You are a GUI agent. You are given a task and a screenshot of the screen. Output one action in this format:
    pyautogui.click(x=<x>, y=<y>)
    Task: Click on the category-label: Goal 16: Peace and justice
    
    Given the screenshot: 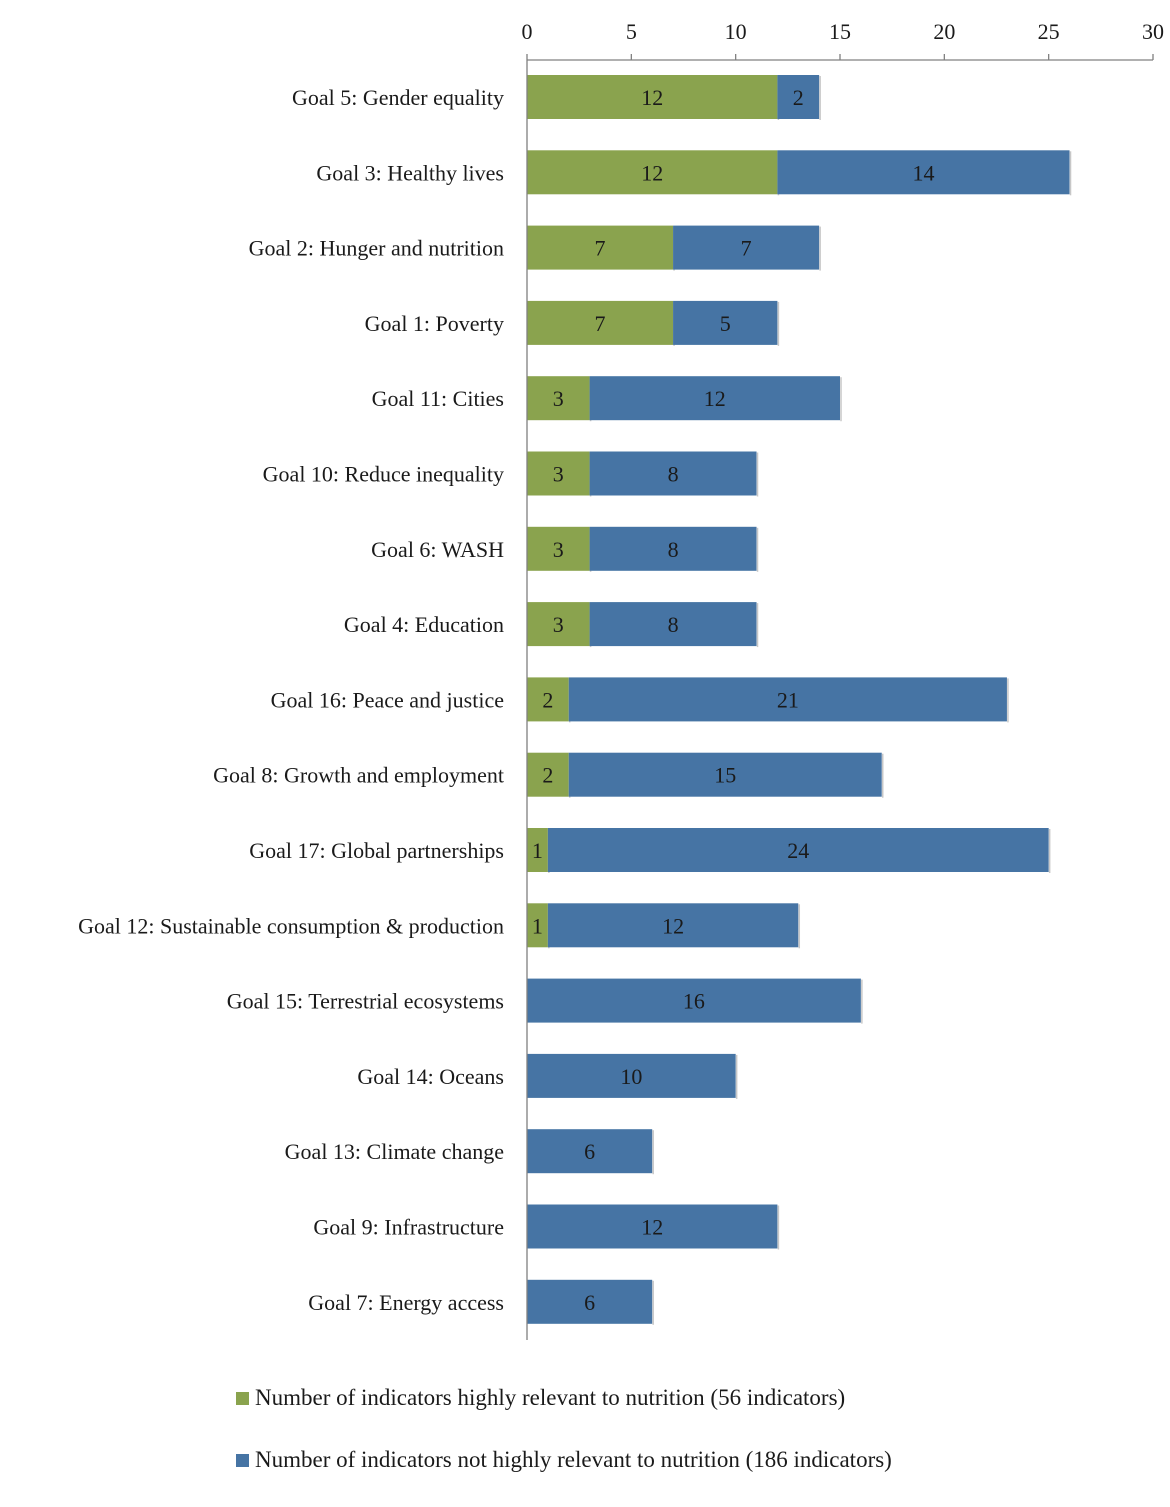 What is the action you would take?
    pyautogui.click(x=387, y=699)
    